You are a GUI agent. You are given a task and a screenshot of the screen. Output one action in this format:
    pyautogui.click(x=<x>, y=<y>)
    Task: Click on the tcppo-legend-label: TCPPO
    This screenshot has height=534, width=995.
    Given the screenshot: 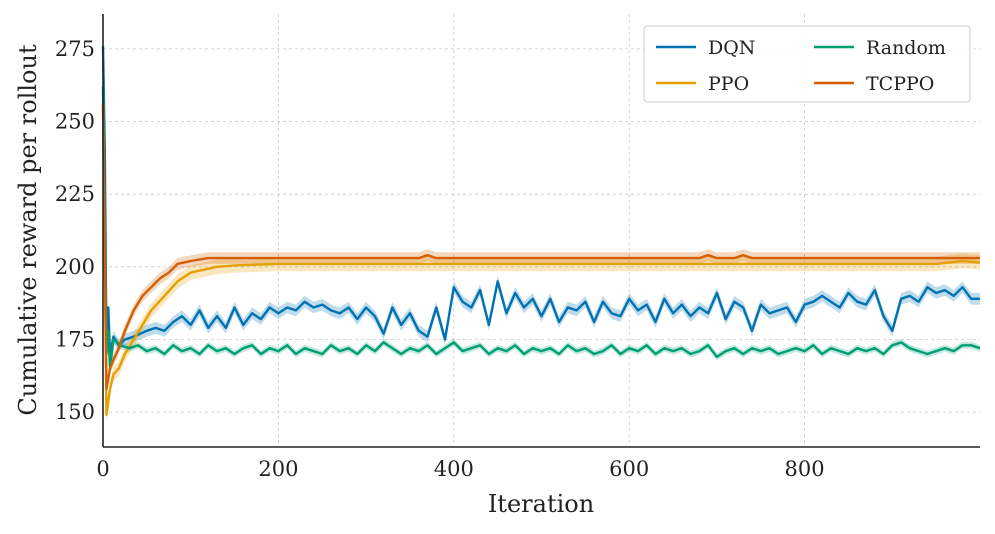 What is the action you would take?
    pyautogui.click(x=900, y=84)
    